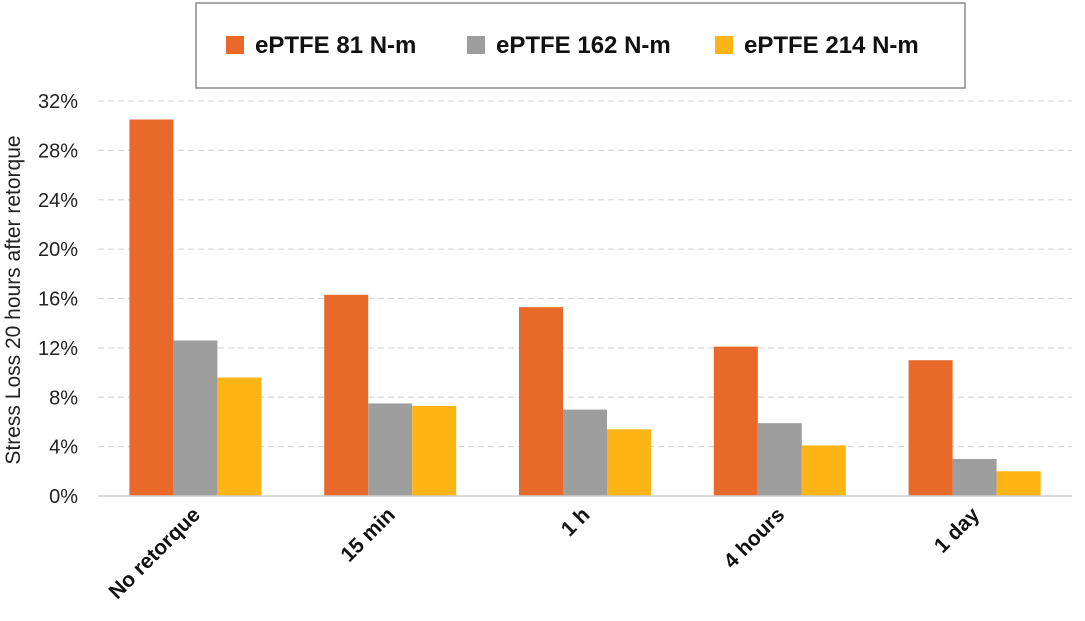 This screenshot has height=621, width=1085. Describe the element at coordinates (831, 45) in the screenshot. I see `legend-label: ePTFE 214 N-m` at that location.